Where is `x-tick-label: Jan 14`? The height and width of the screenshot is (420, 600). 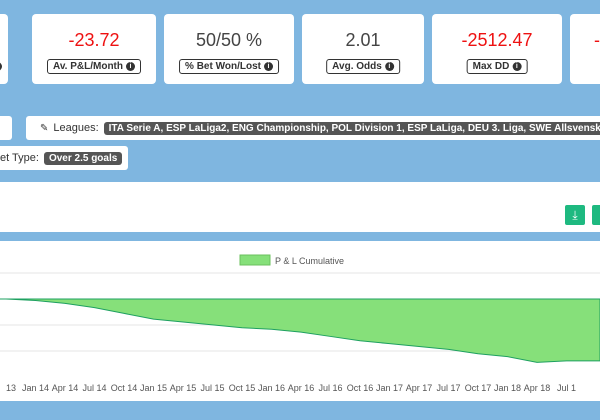 x-tick-label: Jan 14 is located at coordinates (35, 388).